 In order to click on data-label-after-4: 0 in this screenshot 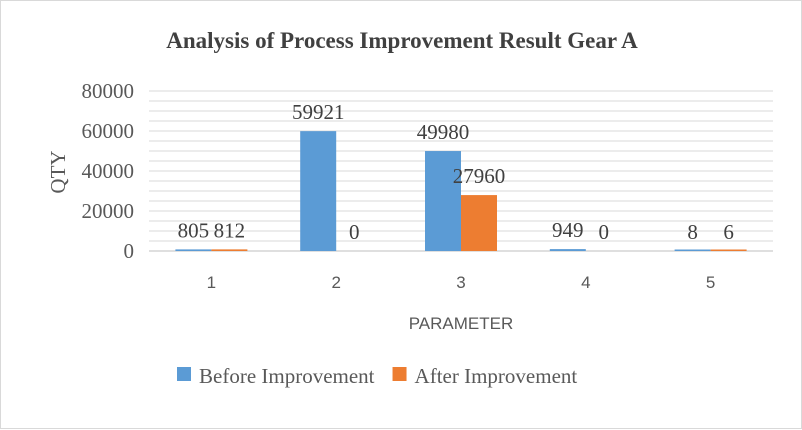, I will do `click(604, 232)`.